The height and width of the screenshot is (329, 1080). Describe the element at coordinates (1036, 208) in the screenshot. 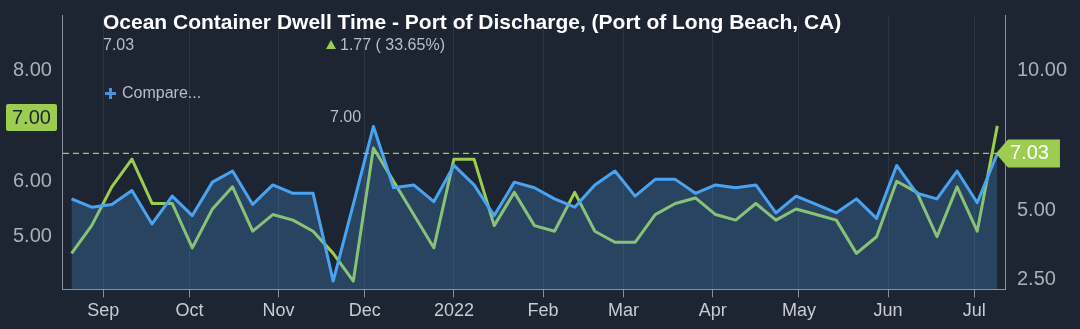

I see `y2-tick-label: 5.00` at that location.